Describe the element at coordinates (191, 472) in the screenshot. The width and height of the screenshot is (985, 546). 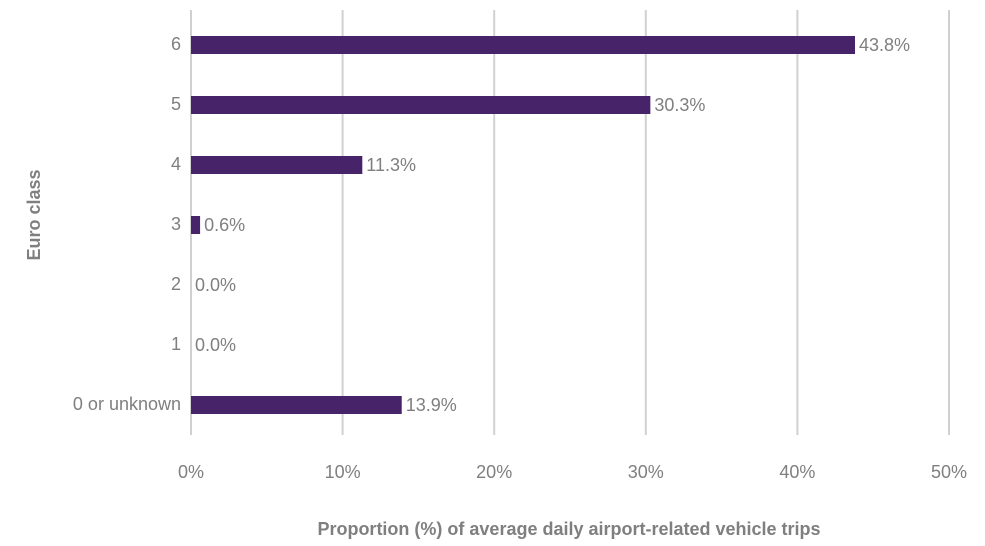
I see `x-tick-label: 0%` at that location.